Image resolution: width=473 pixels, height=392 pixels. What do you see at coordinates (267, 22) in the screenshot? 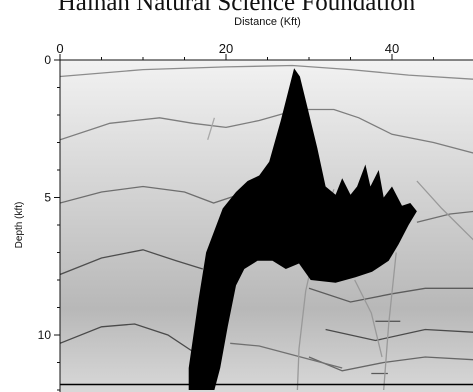
I see `x-axis-label: Distance (Kft)` at bounding box center [267, 22].